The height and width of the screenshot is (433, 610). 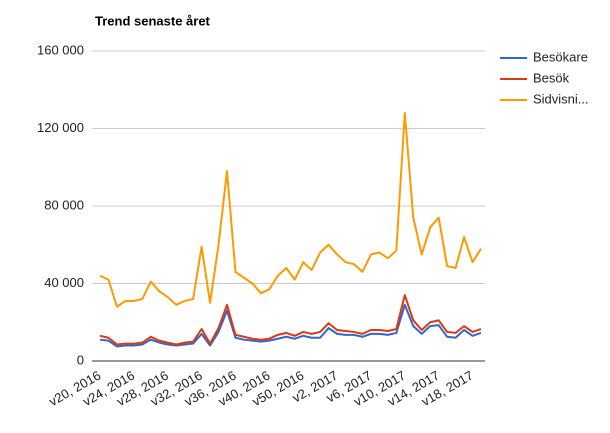 I want to click on y-tick-label: 80 000, so click(x=64, y=204).